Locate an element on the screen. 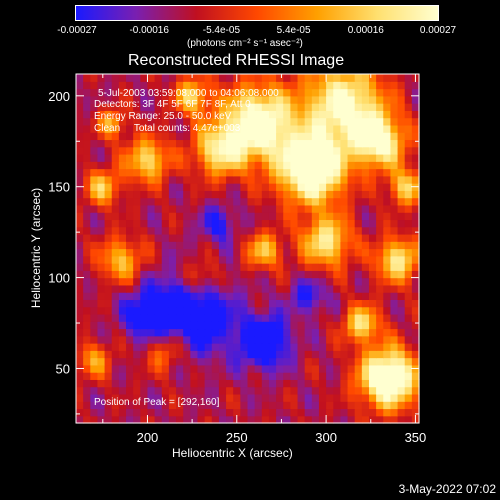 Image resolution: width=500 pixels, height=500 pixels. annotation-detectors: Detectors: 3F 4F 5F 6F 7F 8F, Att 0 is located at coordinates (172, 104).